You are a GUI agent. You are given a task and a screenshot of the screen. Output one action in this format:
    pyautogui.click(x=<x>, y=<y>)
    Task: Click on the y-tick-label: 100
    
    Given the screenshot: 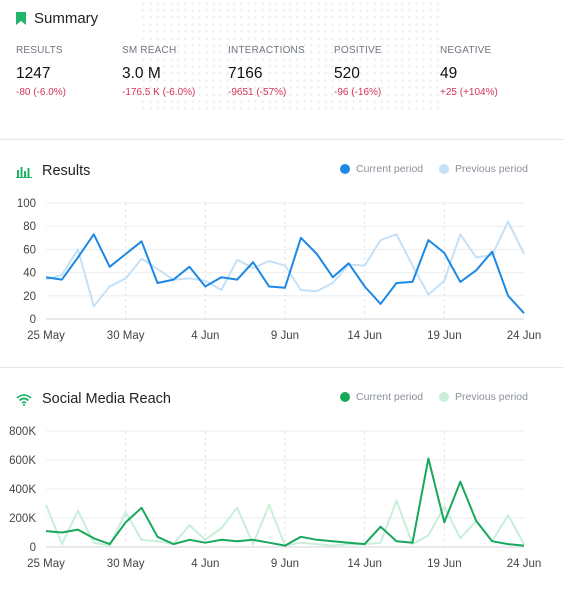 What is the action you would take?
    pyautogui.click(x=26, y=204)
    